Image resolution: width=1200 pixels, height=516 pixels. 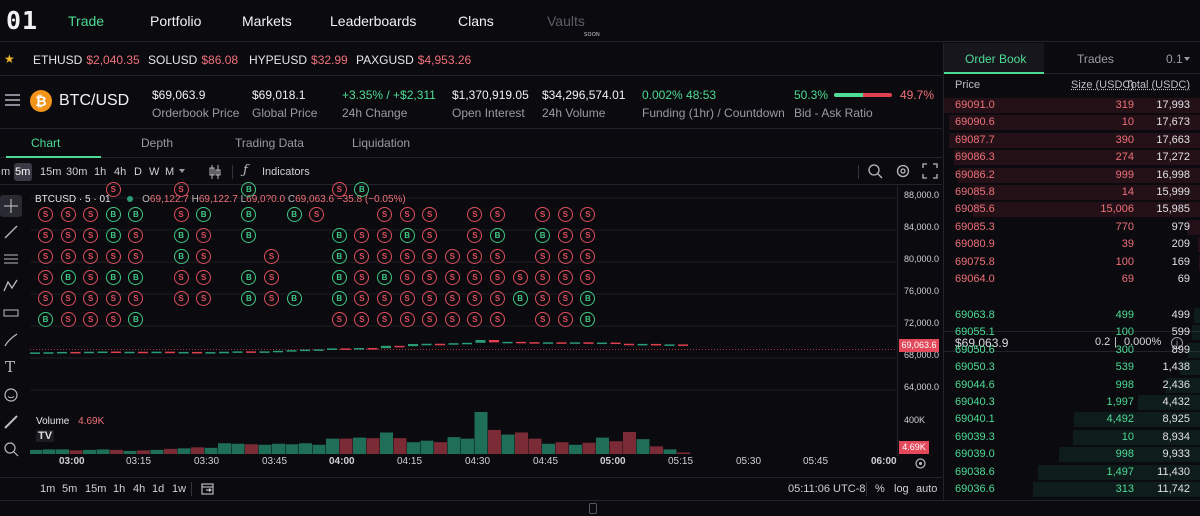 I want to click on log-toggle: log, so click(x=901, y=489).